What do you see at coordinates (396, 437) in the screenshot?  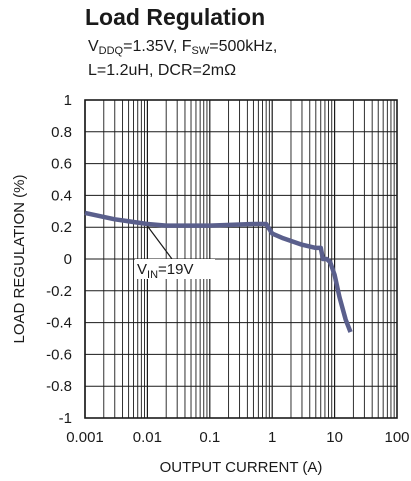 I see `x-tick-label: 100` at bounding box center [396, 437].